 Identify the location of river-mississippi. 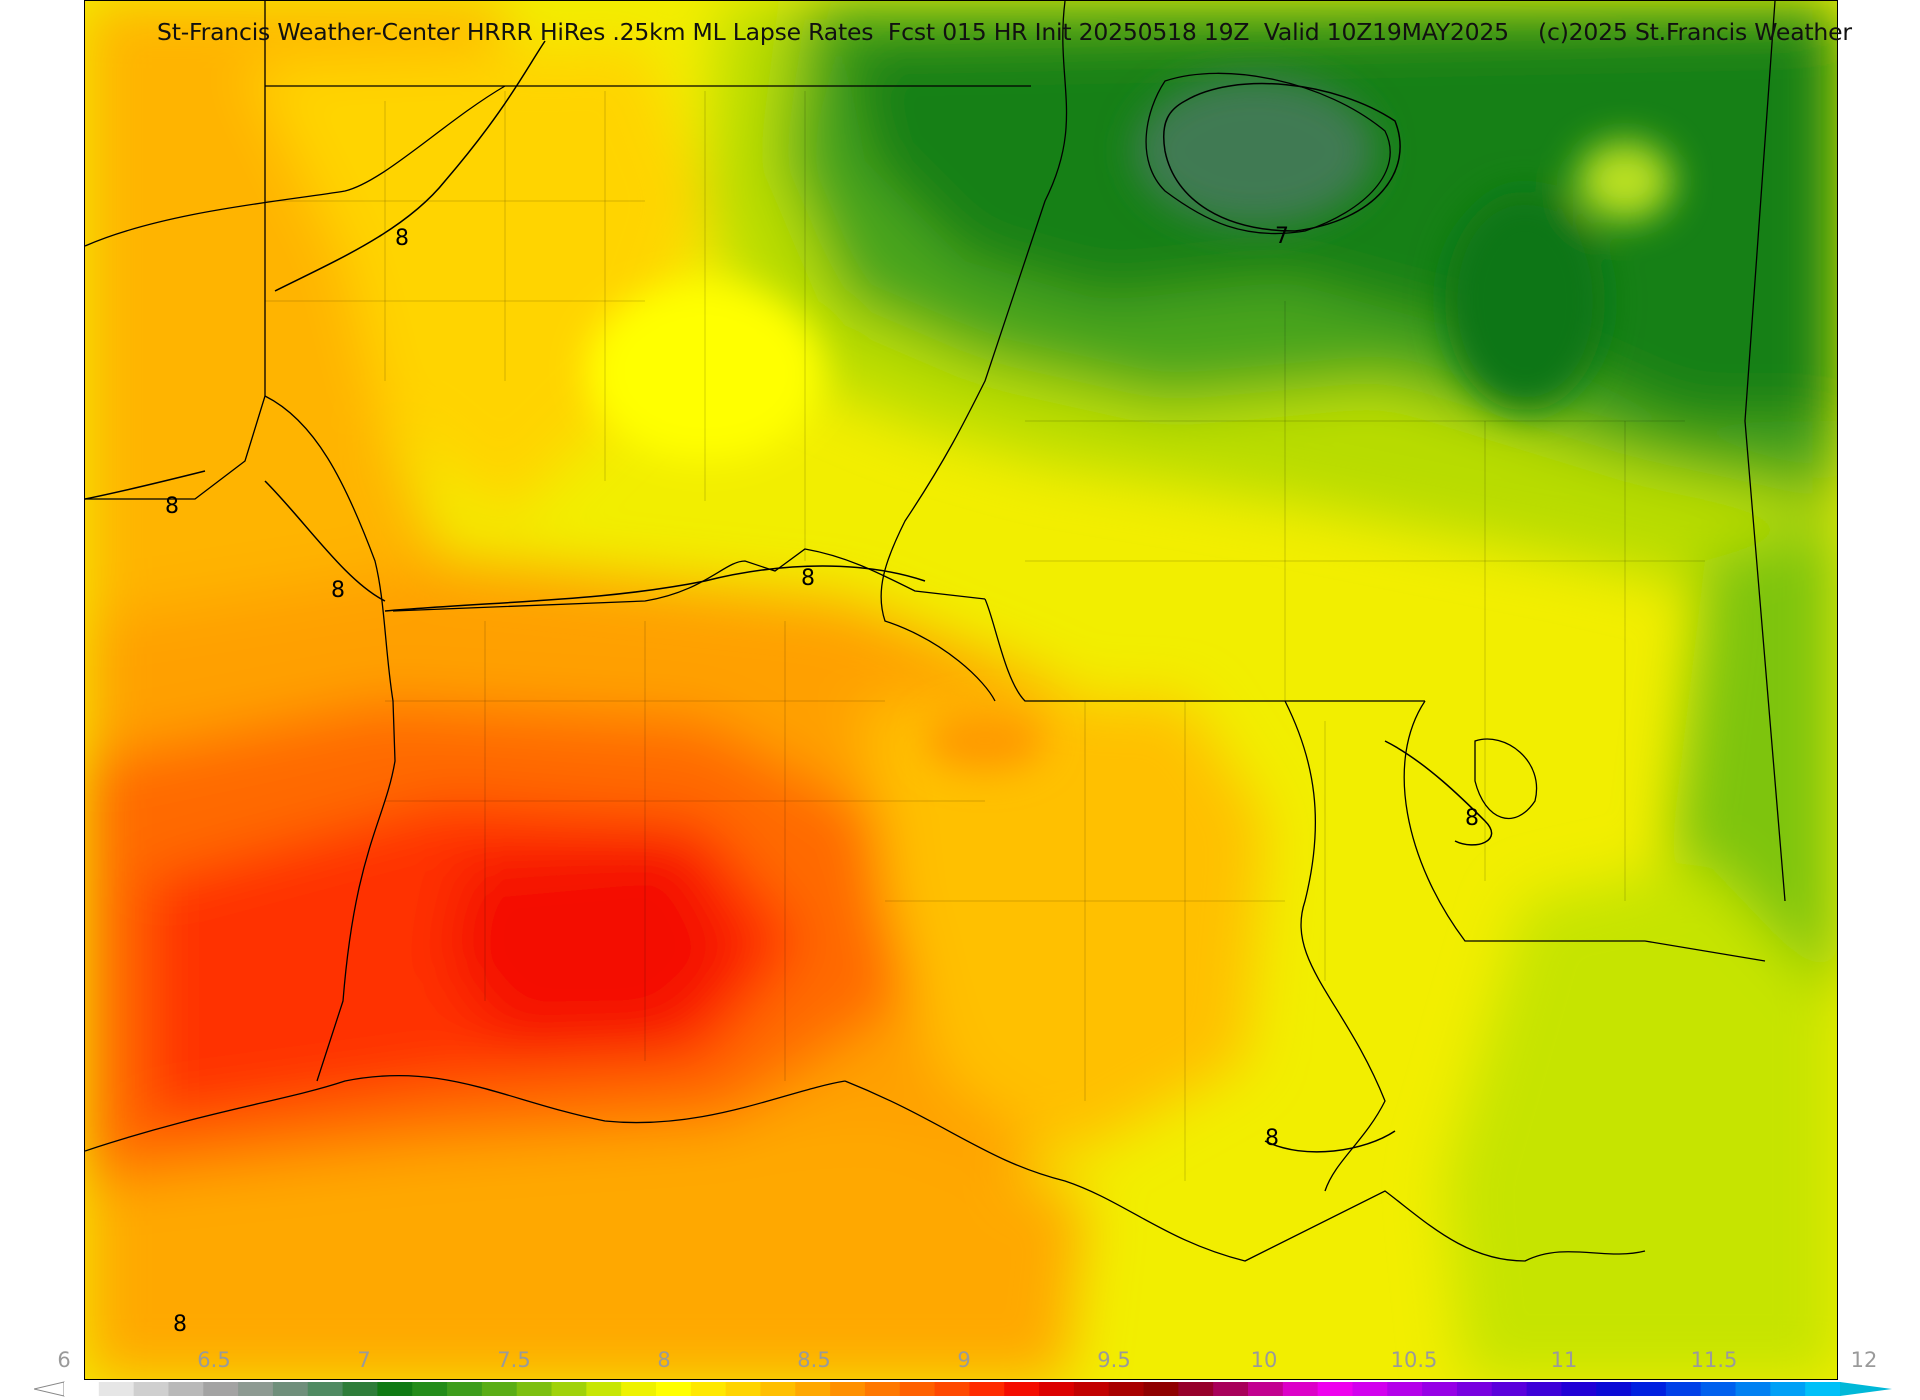
(974, 351).